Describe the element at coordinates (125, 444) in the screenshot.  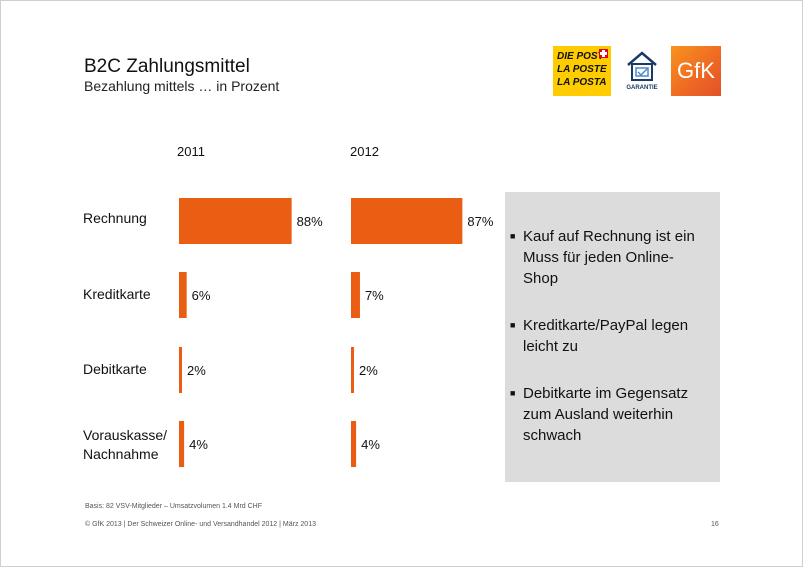
I see `category-label-vorauskasse: Vorauskasse/ Nachnahme` at that location.